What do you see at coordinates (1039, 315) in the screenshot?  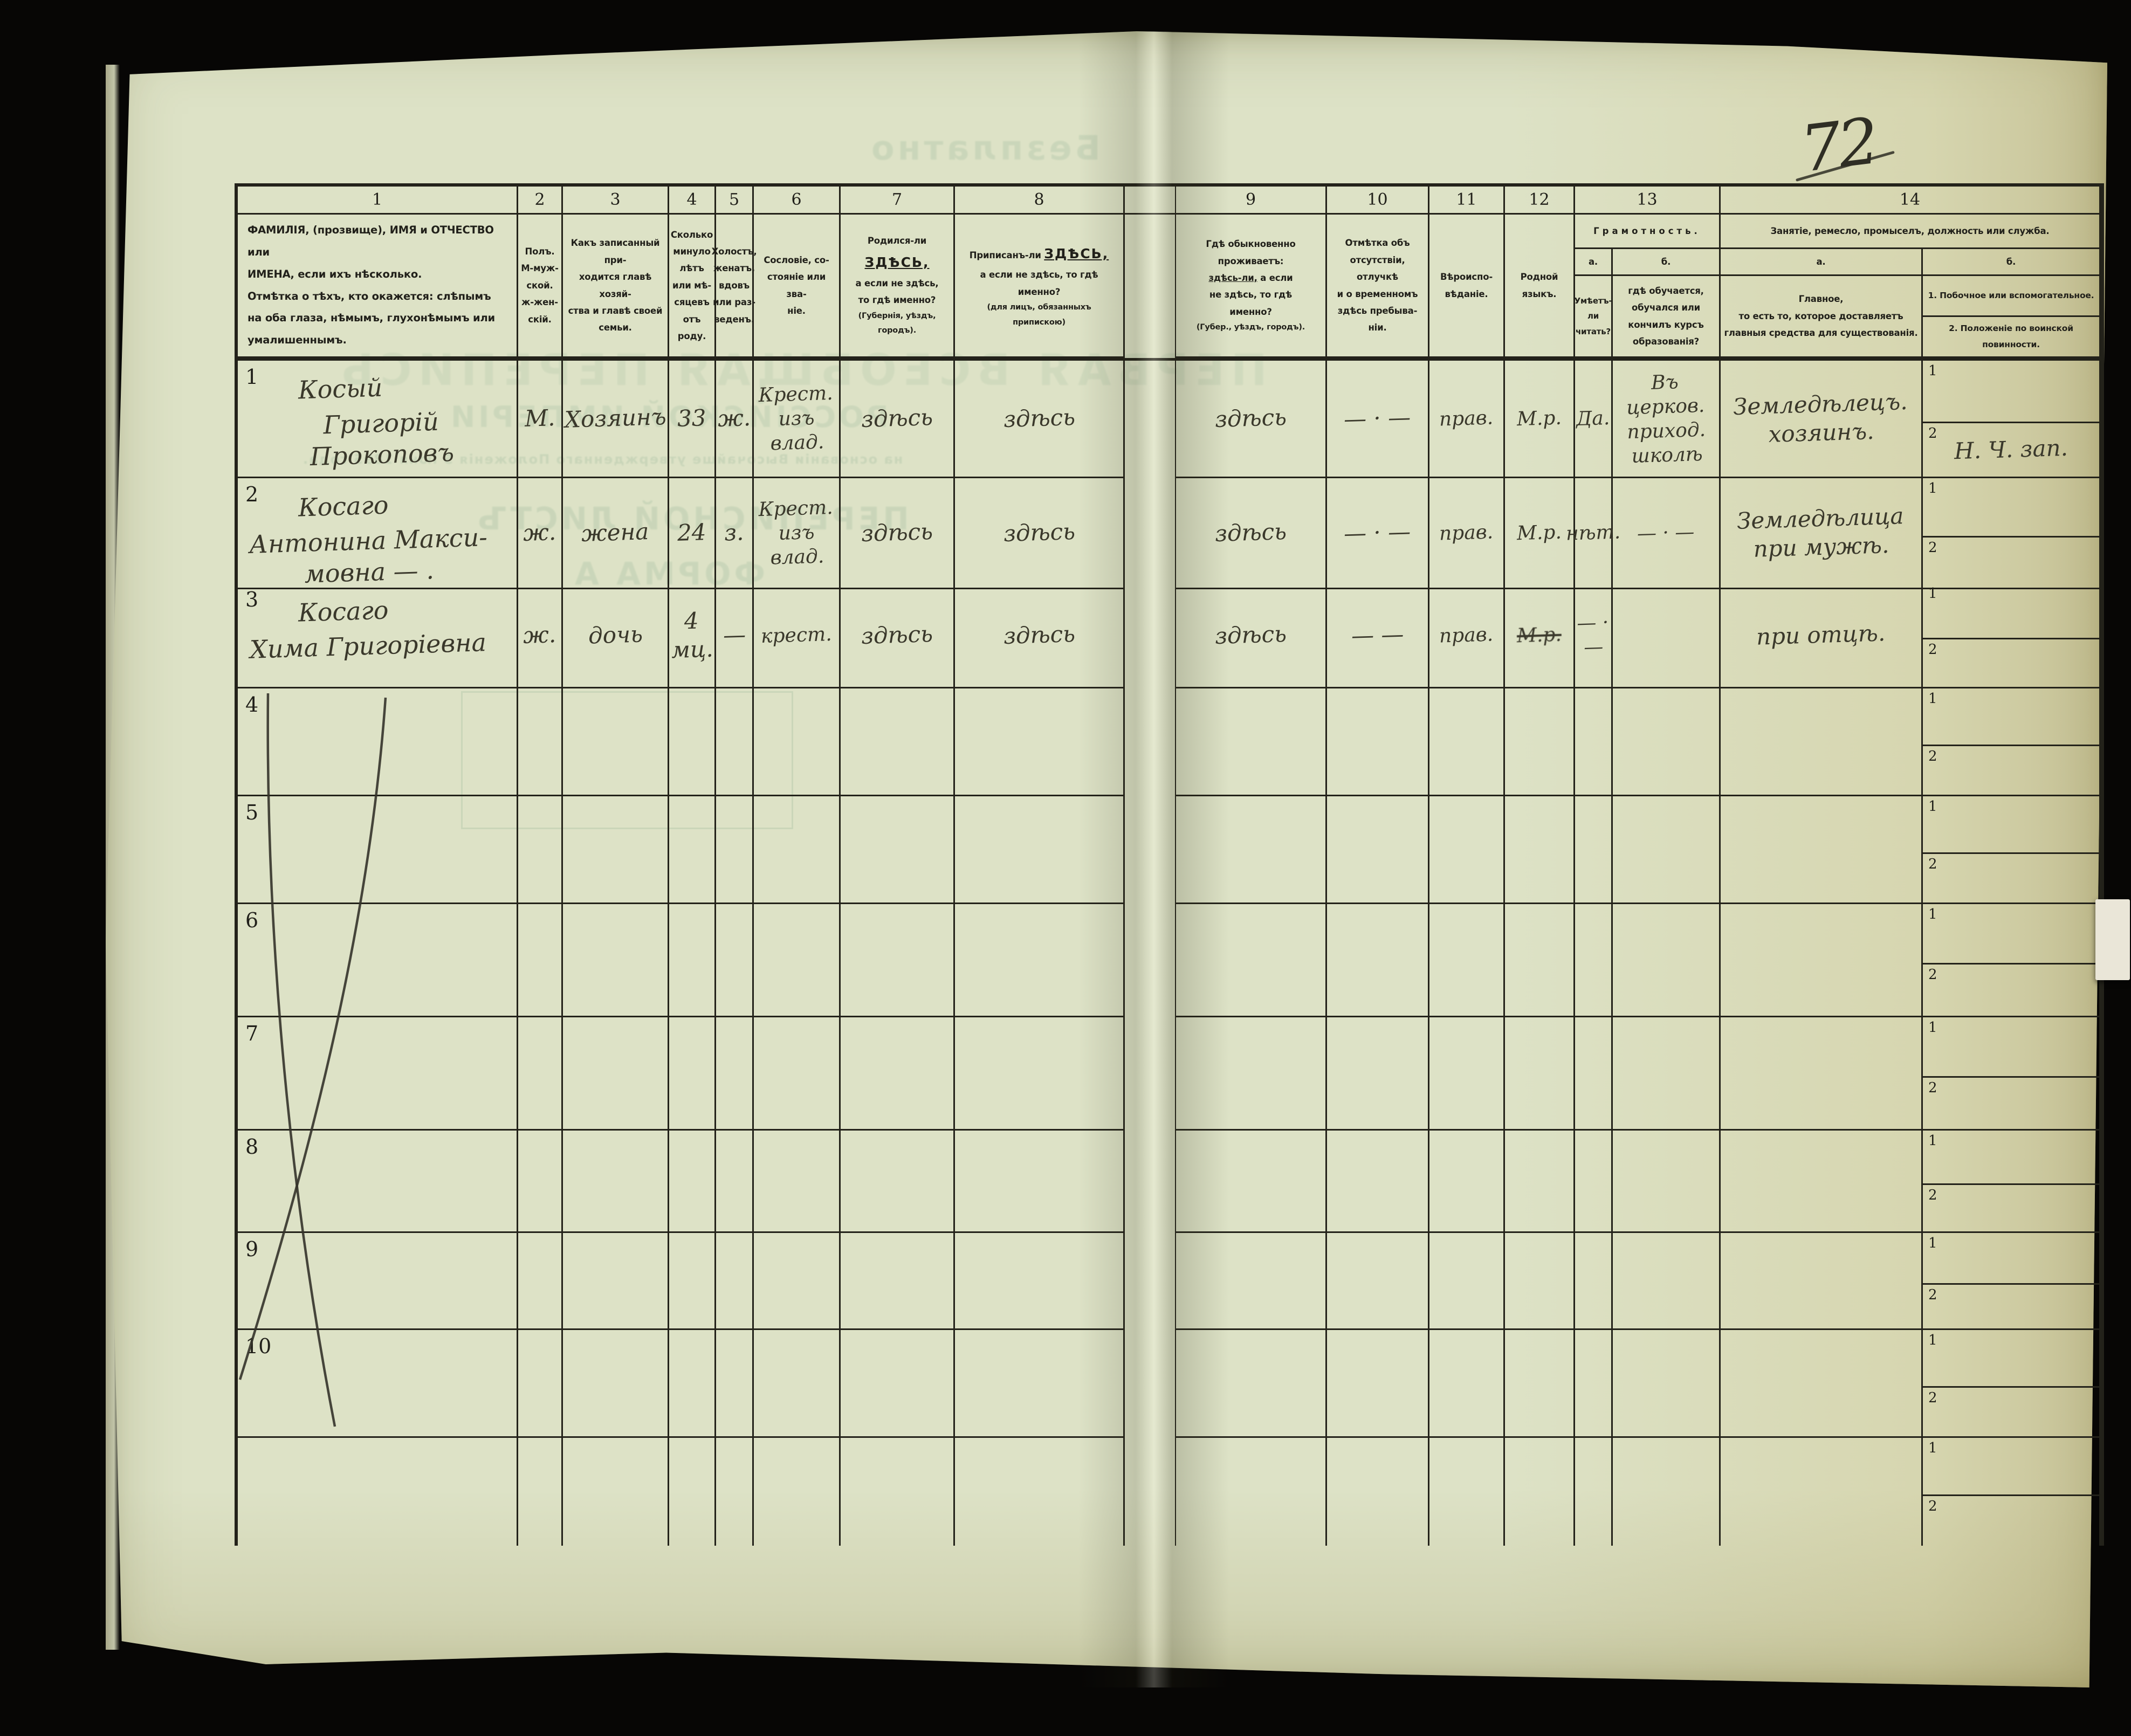 I see `header-registration-note: (для лицъ, обязанныхъ припискою)` at bounding box center [1039, 315].